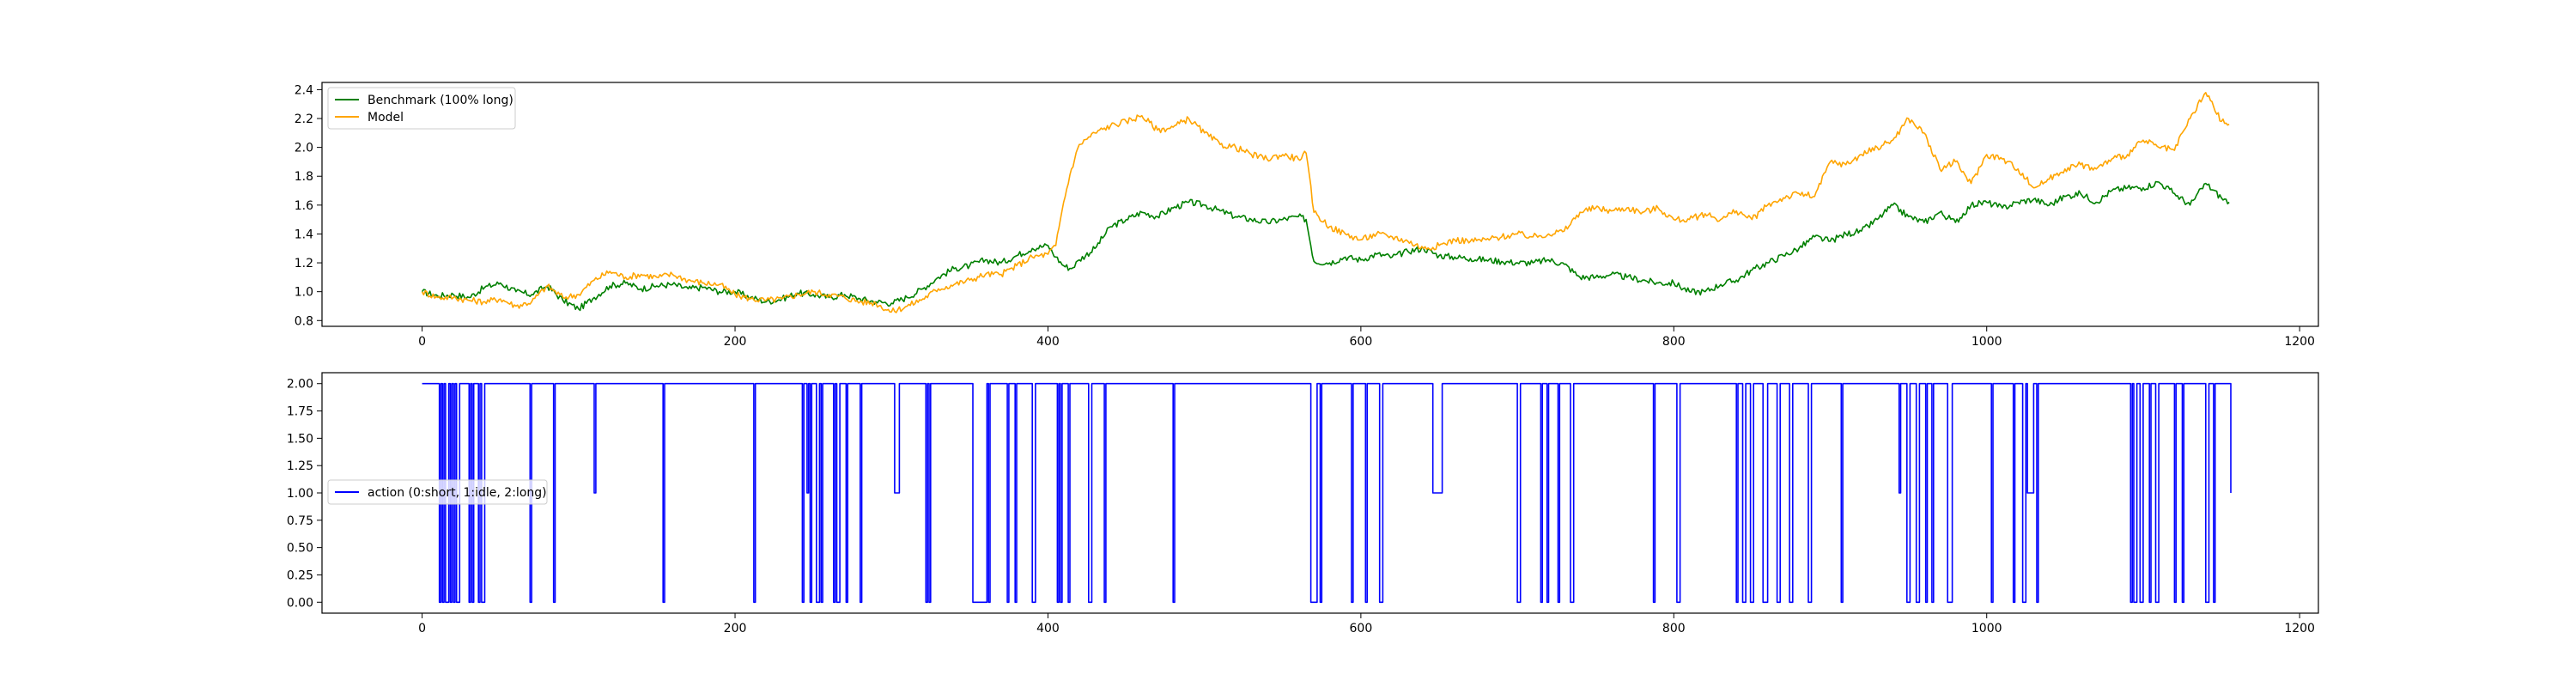 The image size is (2576, 687). What do you see at coordinates (304, 206) in the screenshot?
I see `y-tick-label: 1.6` at bounding box center [304, 206].